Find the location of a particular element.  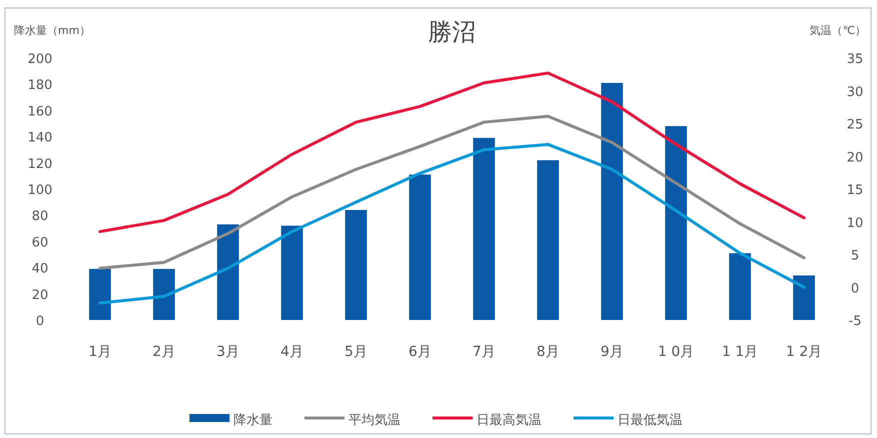

y-tick-label: 20 is located at coordinates (40, 295).